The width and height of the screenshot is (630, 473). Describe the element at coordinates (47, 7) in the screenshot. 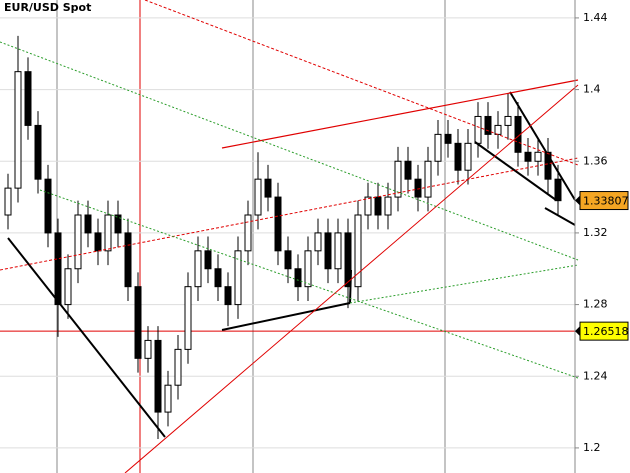

I see `chart-title: EUR/USD Spot` at that location.